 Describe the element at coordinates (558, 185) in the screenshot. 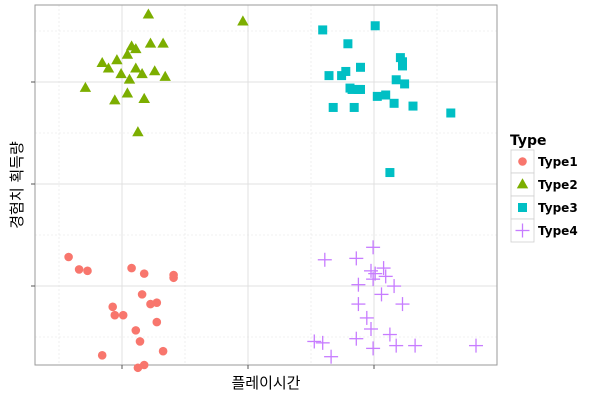

I see `legend-label: Type2` at that location.